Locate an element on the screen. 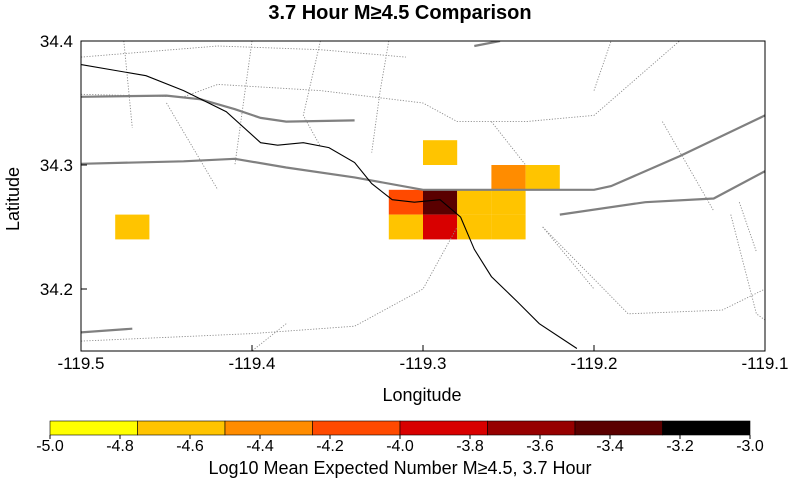 The width and height of the screenshot is (800, 500). x-tick-label: -119.4 is located at coordinates (252, 363).